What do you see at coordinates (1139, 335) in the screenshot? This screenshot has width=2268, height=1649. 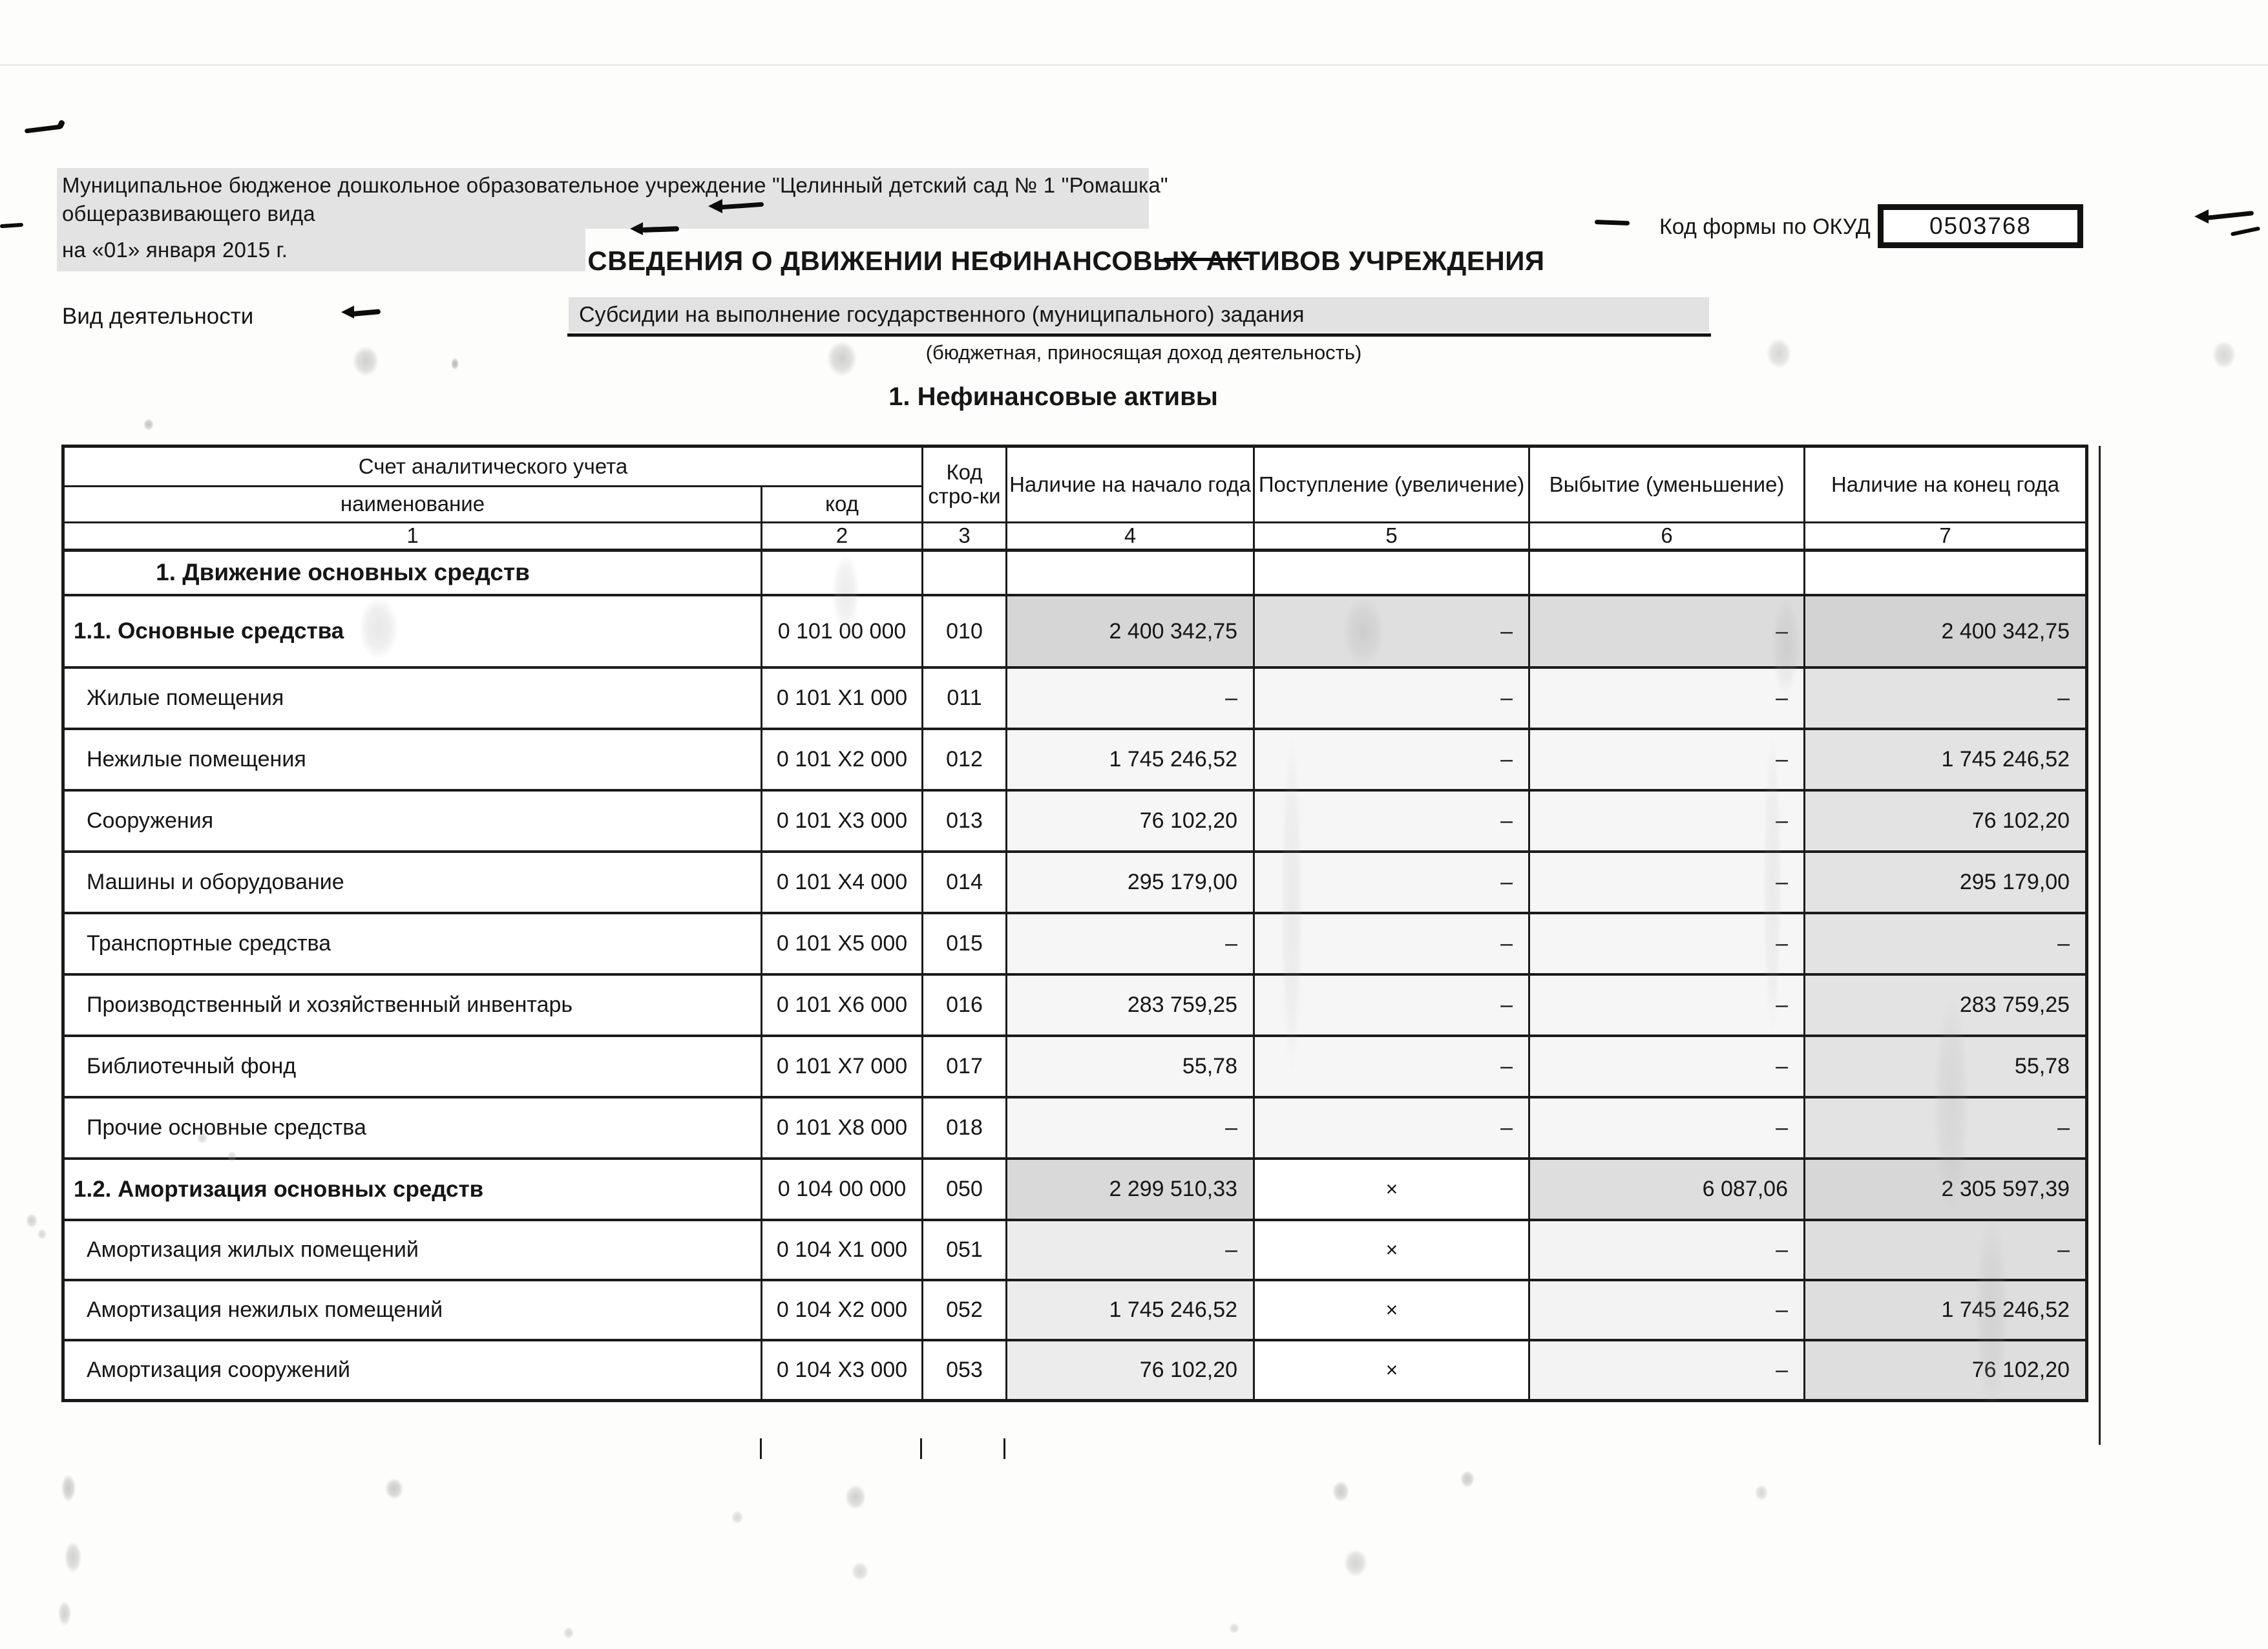 I see `activity-underline` at bounding box center [1139, 335].